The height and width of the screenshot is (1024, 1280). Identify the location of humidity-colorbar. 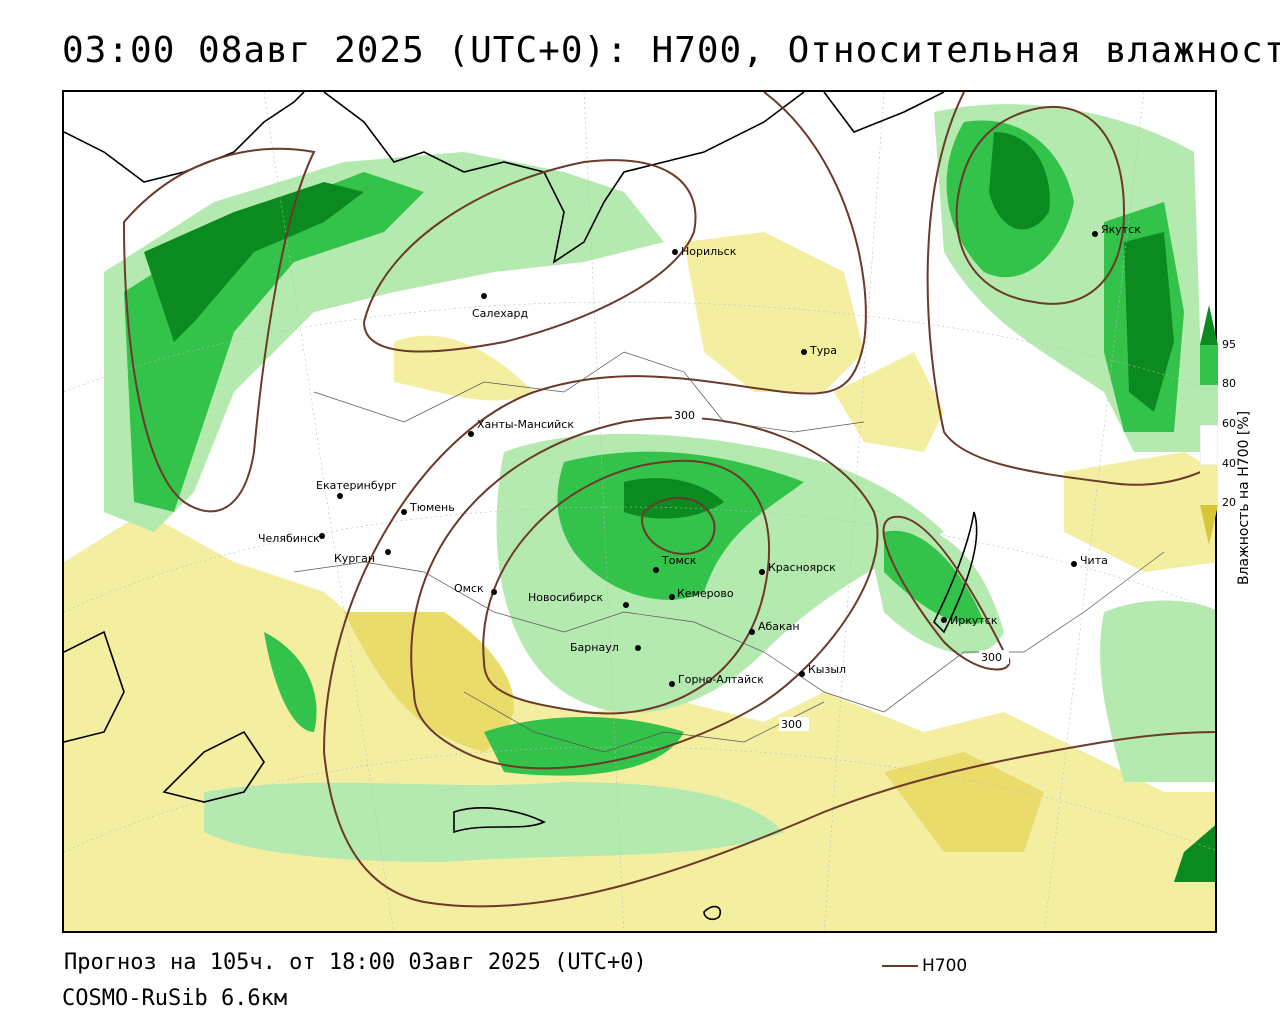
(1209, 425).